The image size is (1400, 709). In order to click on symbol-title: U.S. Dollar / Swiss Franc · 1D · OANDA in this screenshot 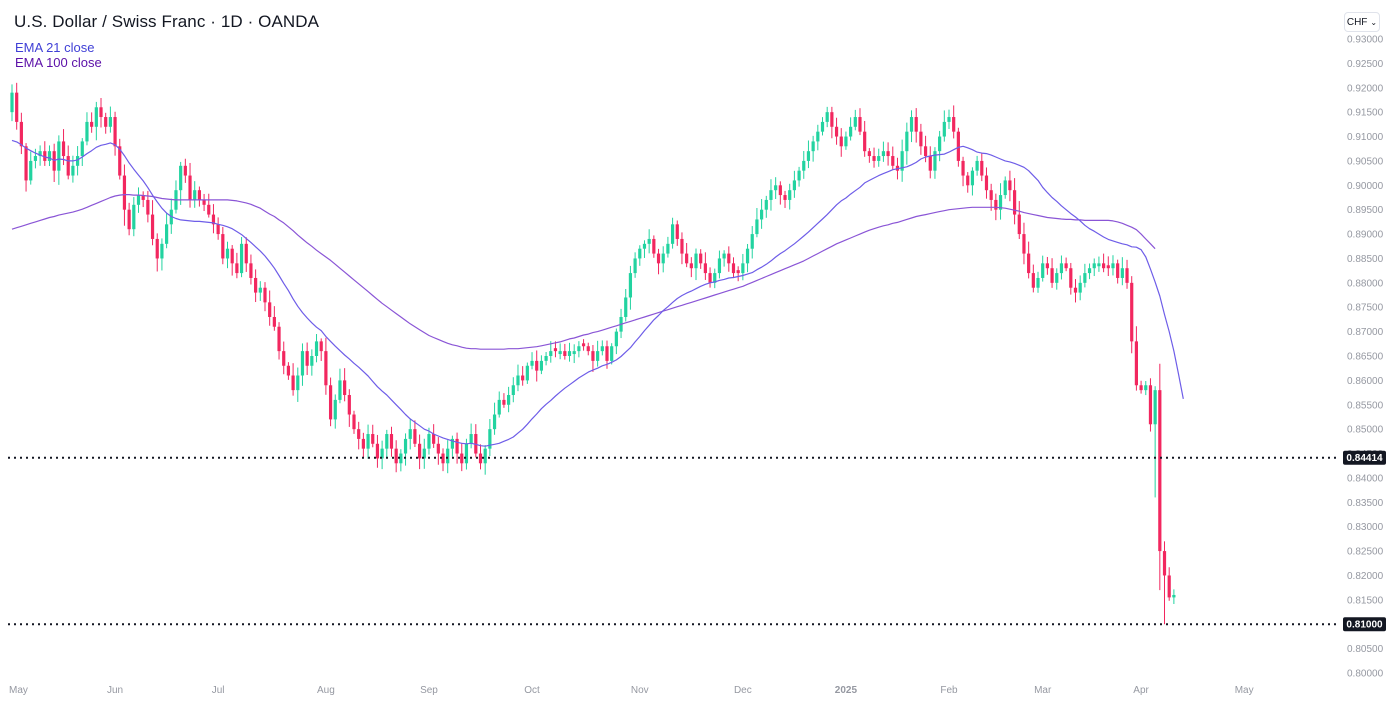, I will do `click(167, 21)`.